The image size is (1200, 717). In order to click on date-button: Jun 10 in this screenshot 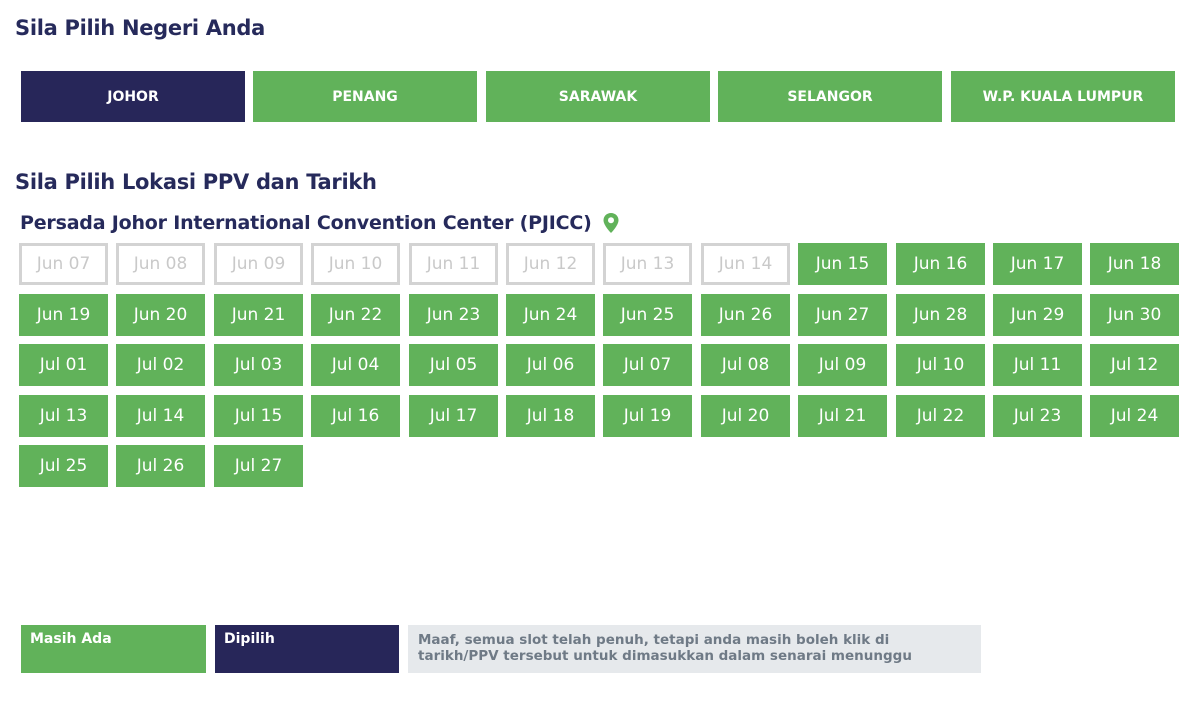, I will do `click(355, 264)`.